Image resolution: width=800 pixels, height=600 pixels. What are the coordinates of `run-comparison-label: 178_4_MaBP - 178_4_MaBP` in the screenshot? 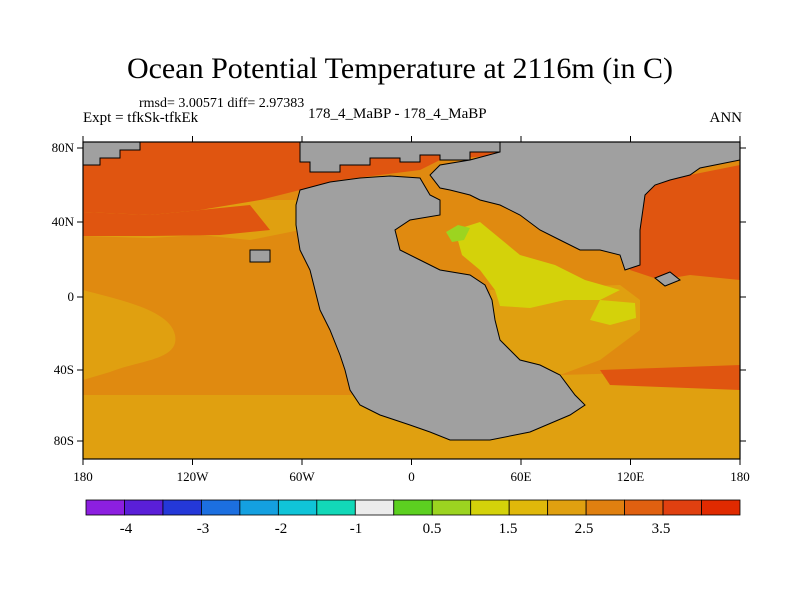 It's located at (397, 114).